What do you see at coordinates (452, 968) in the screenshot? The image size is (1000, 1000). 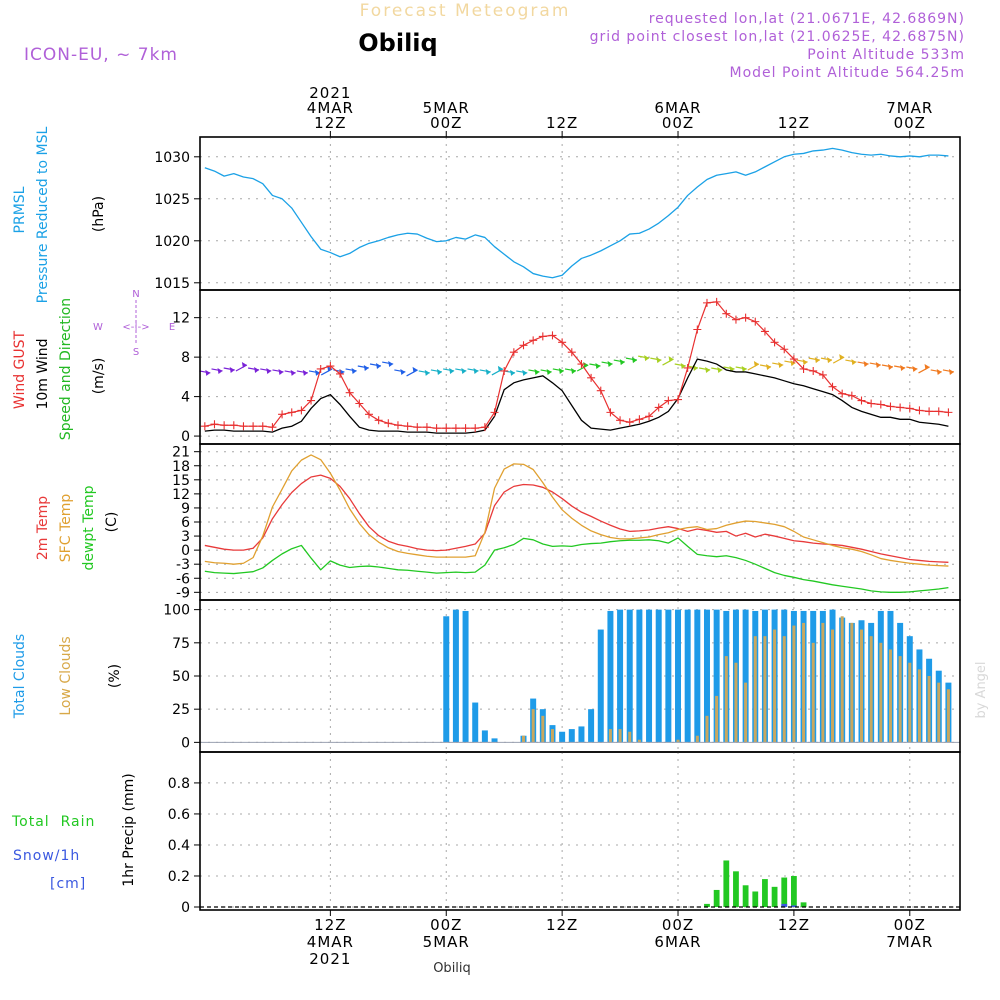 I see `footer-location: Obiliq` at bounding box center [452, 968].